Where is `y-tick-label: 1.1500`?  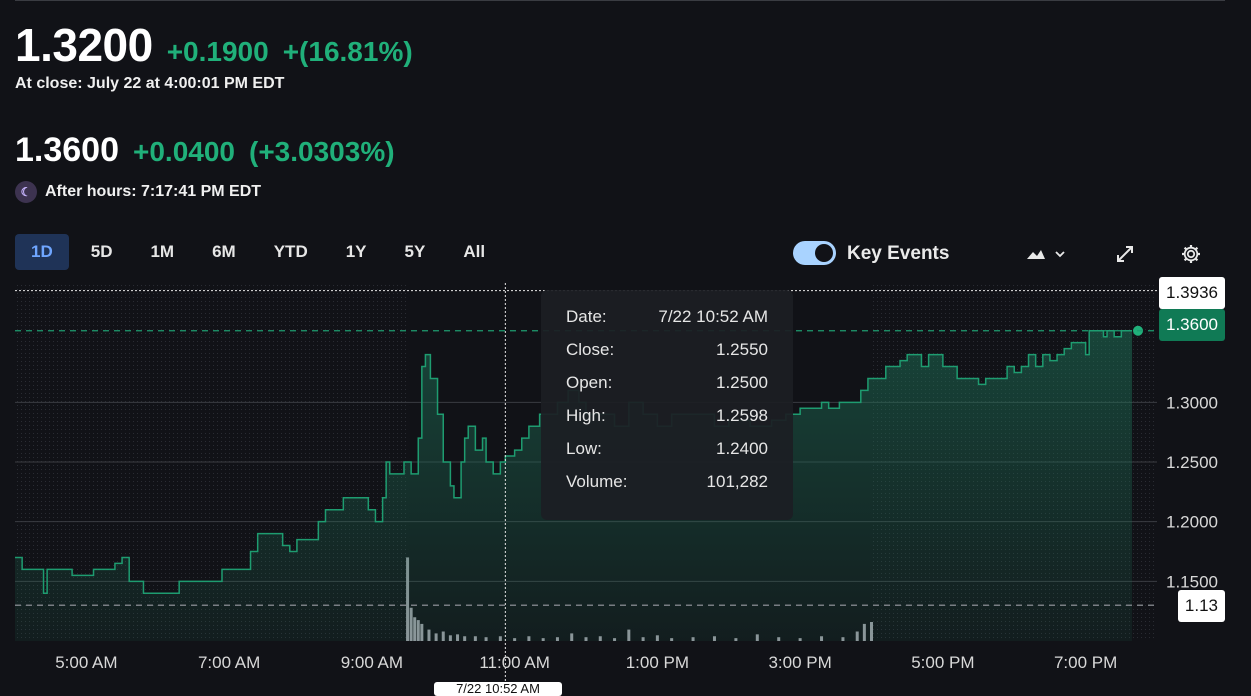 y-tick-label: 1.1500 is located at coordinates (1192, 581).